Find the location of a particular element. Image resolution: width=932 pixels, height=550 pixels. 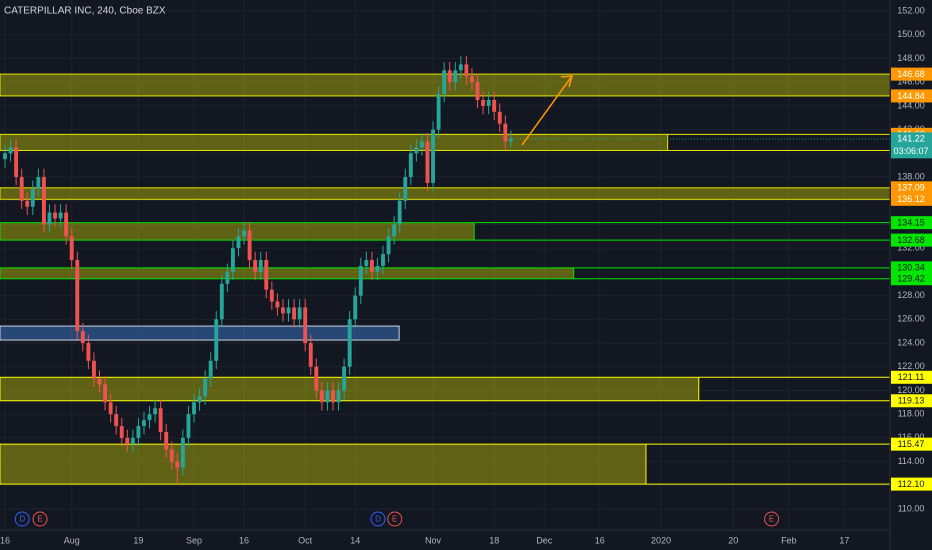

price-badge-label: 132.68 is located at coordinates (911, 240).